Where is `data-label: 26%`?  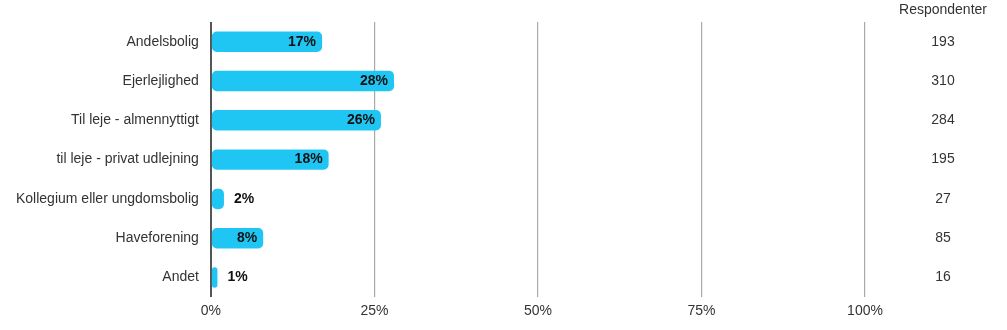 data-label: 26% is located at coordinates (361, 119).